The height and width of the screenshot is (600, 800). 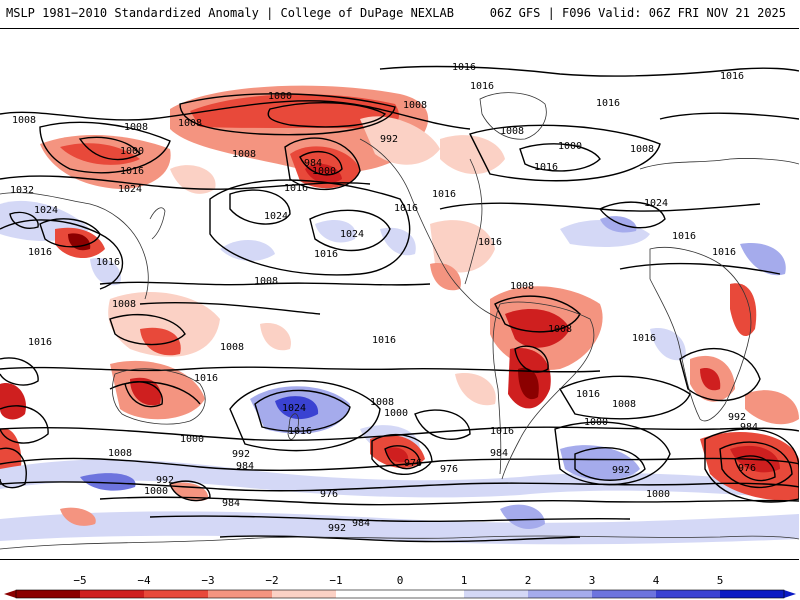 What do you see at coordinates (400, 580) in the screenshot?
I see `colorbar-tick-label: 0` at bounding box center [400, 580].